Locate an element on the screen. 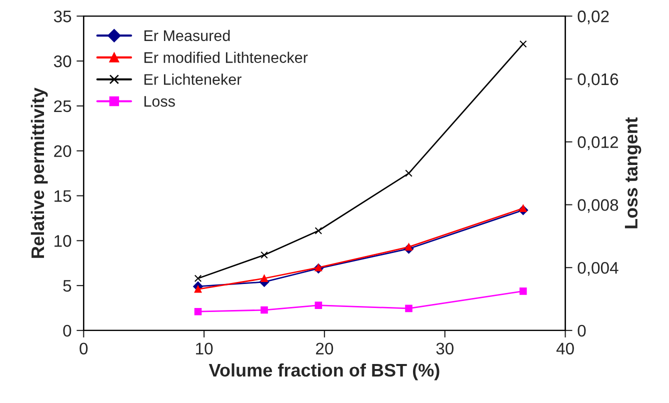  y2-tick-label: 0,012 is located at coordinates (598, 143).